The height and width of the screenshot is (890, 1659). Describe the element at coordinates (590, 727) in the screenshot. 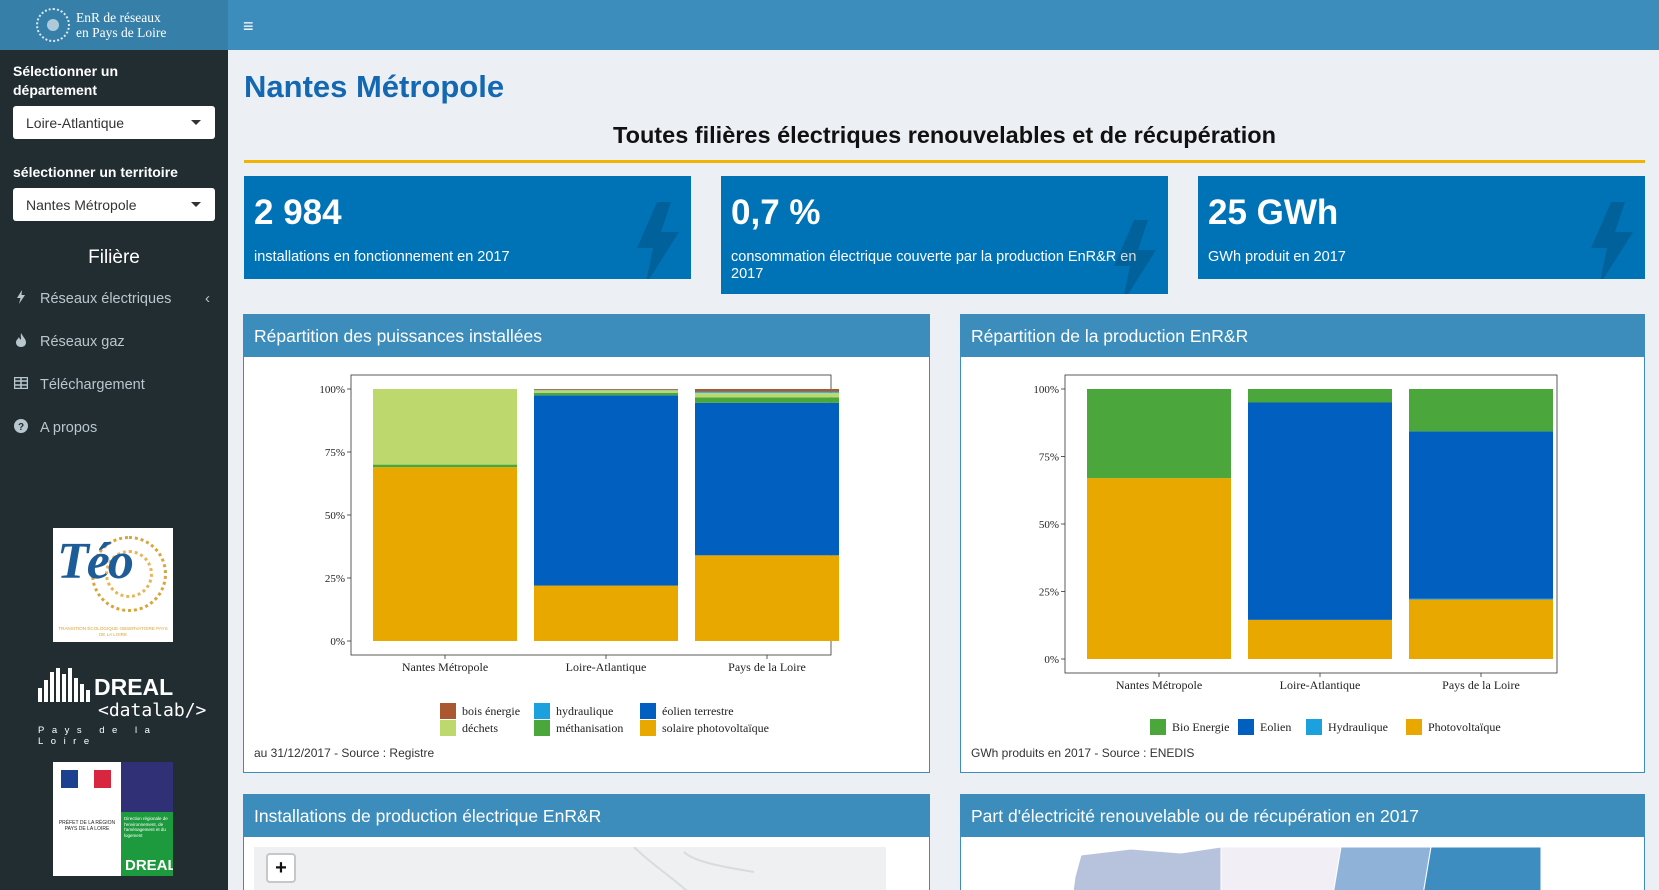

I see `legend-label: méthanisation` at that location.